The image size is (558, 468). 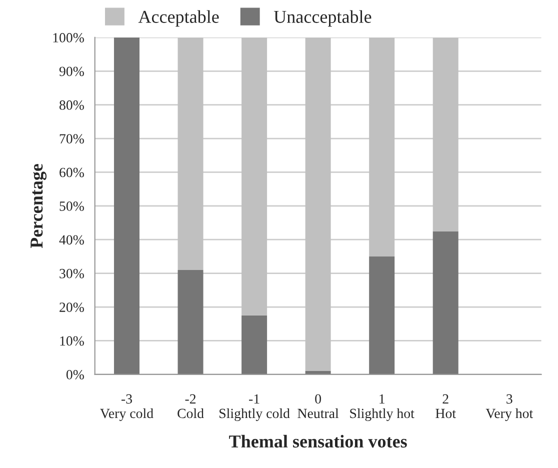 What do you see at coordinates (72, 341) in the screenshot?
I see `y-tick-label: 10%` at bounding box center [72, 341].